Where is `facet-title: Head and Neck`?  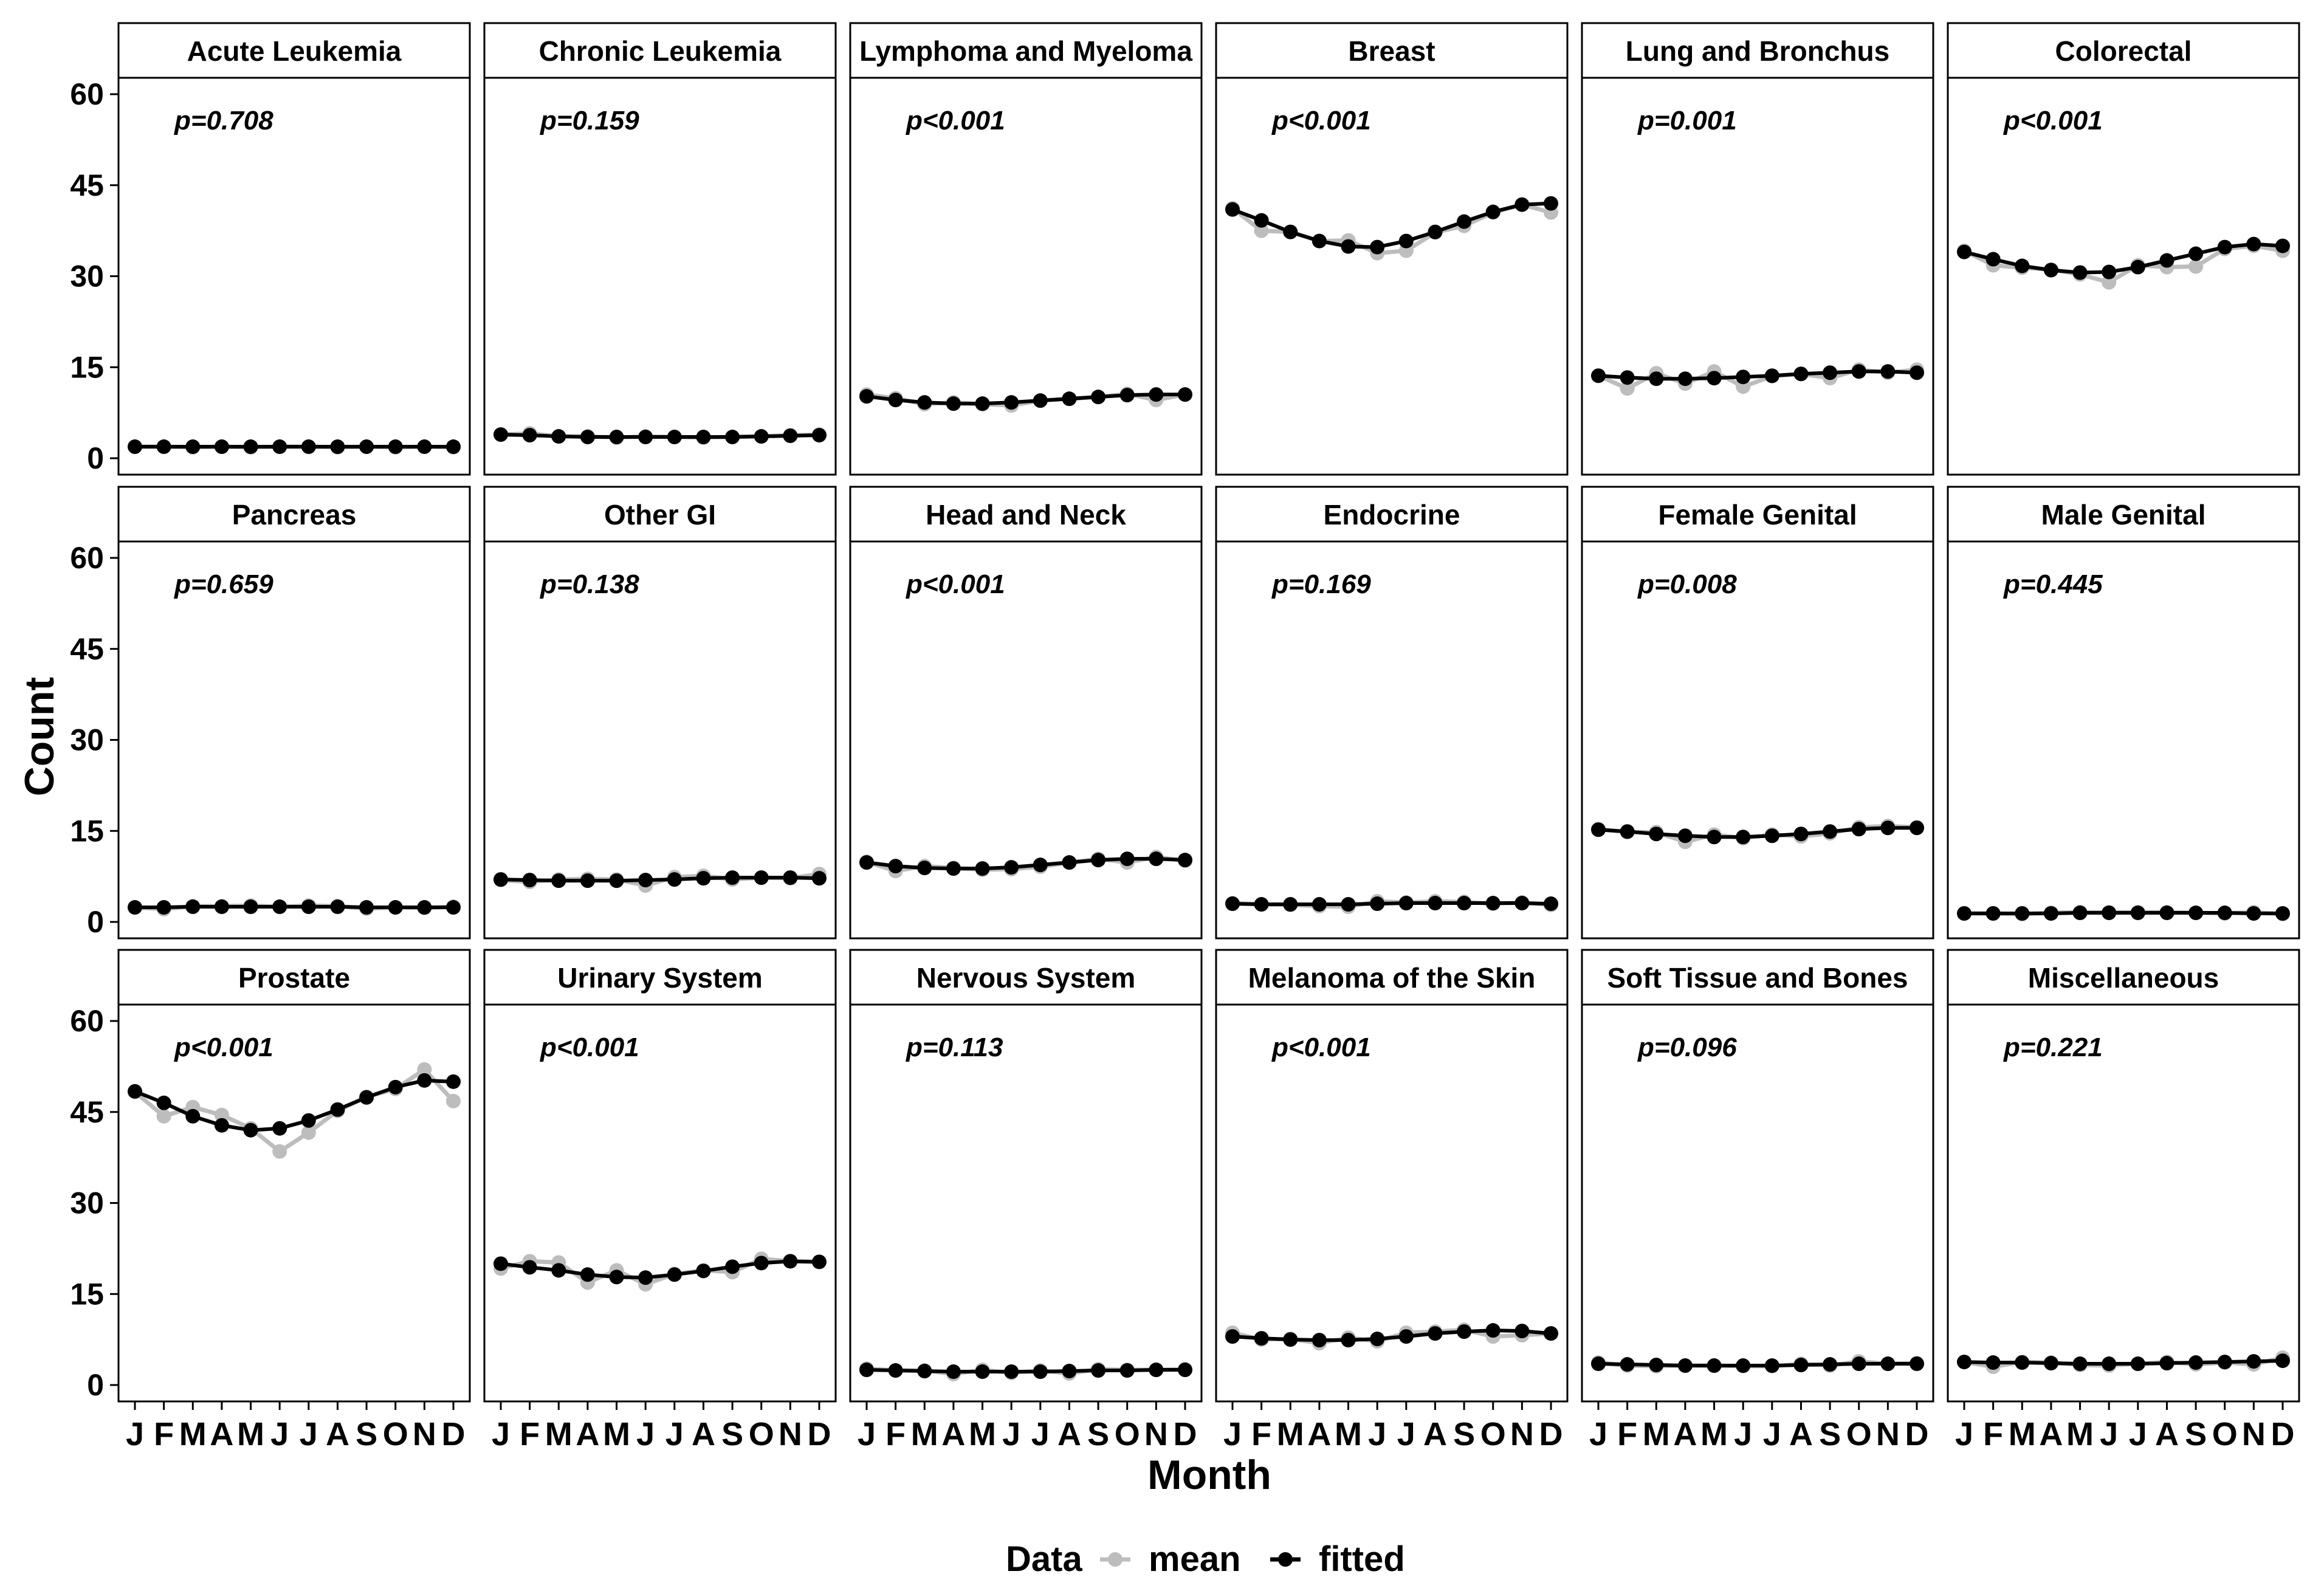
facet-title: Head and Neck is located at coordinates (1026, 515).